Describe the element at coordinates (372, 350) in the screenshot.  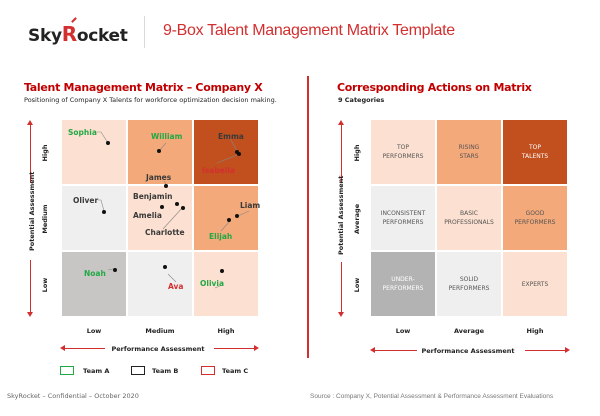
I see `right-arrow-left-icon` at that location.